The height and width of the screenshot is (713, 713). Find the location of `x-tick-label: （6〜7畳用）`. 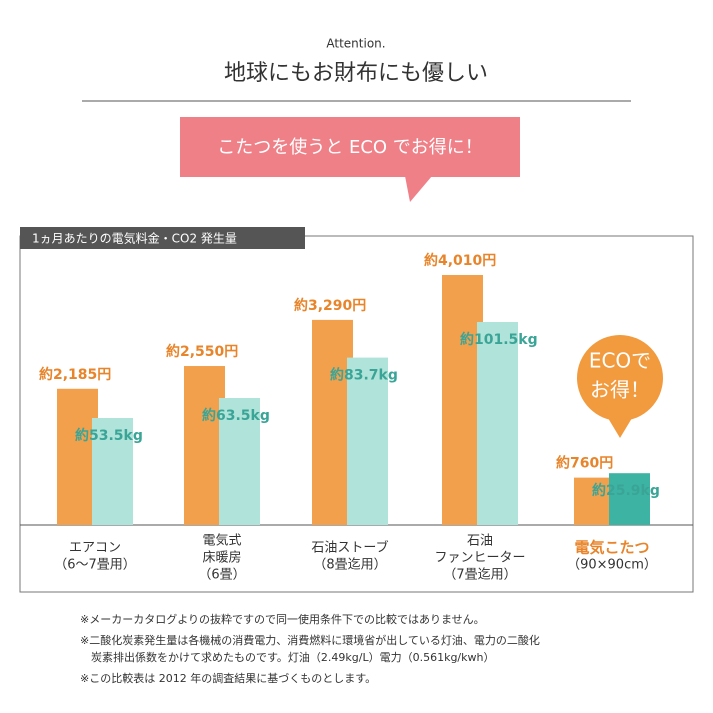

x-tick-label: （6〜7畳用） is located at coordinates (95, 565).